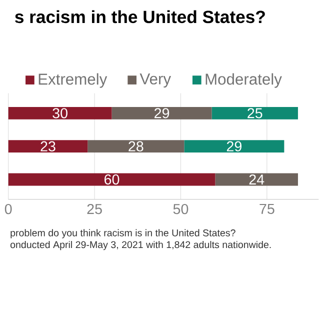  I want to click on x-tick-label: 25, so click(94, 209).